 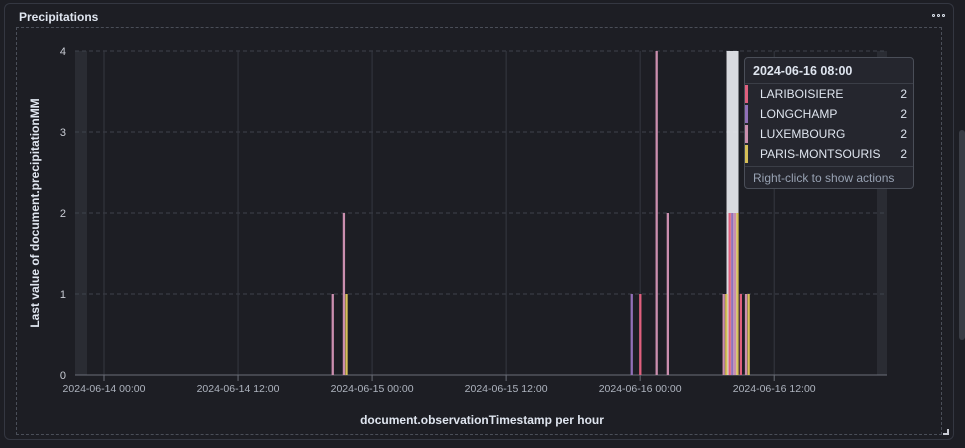 What do you see at coordinates (946, 432) in the screenshot?
I see `resize-handle-icon` at bounding box center [946, 432].